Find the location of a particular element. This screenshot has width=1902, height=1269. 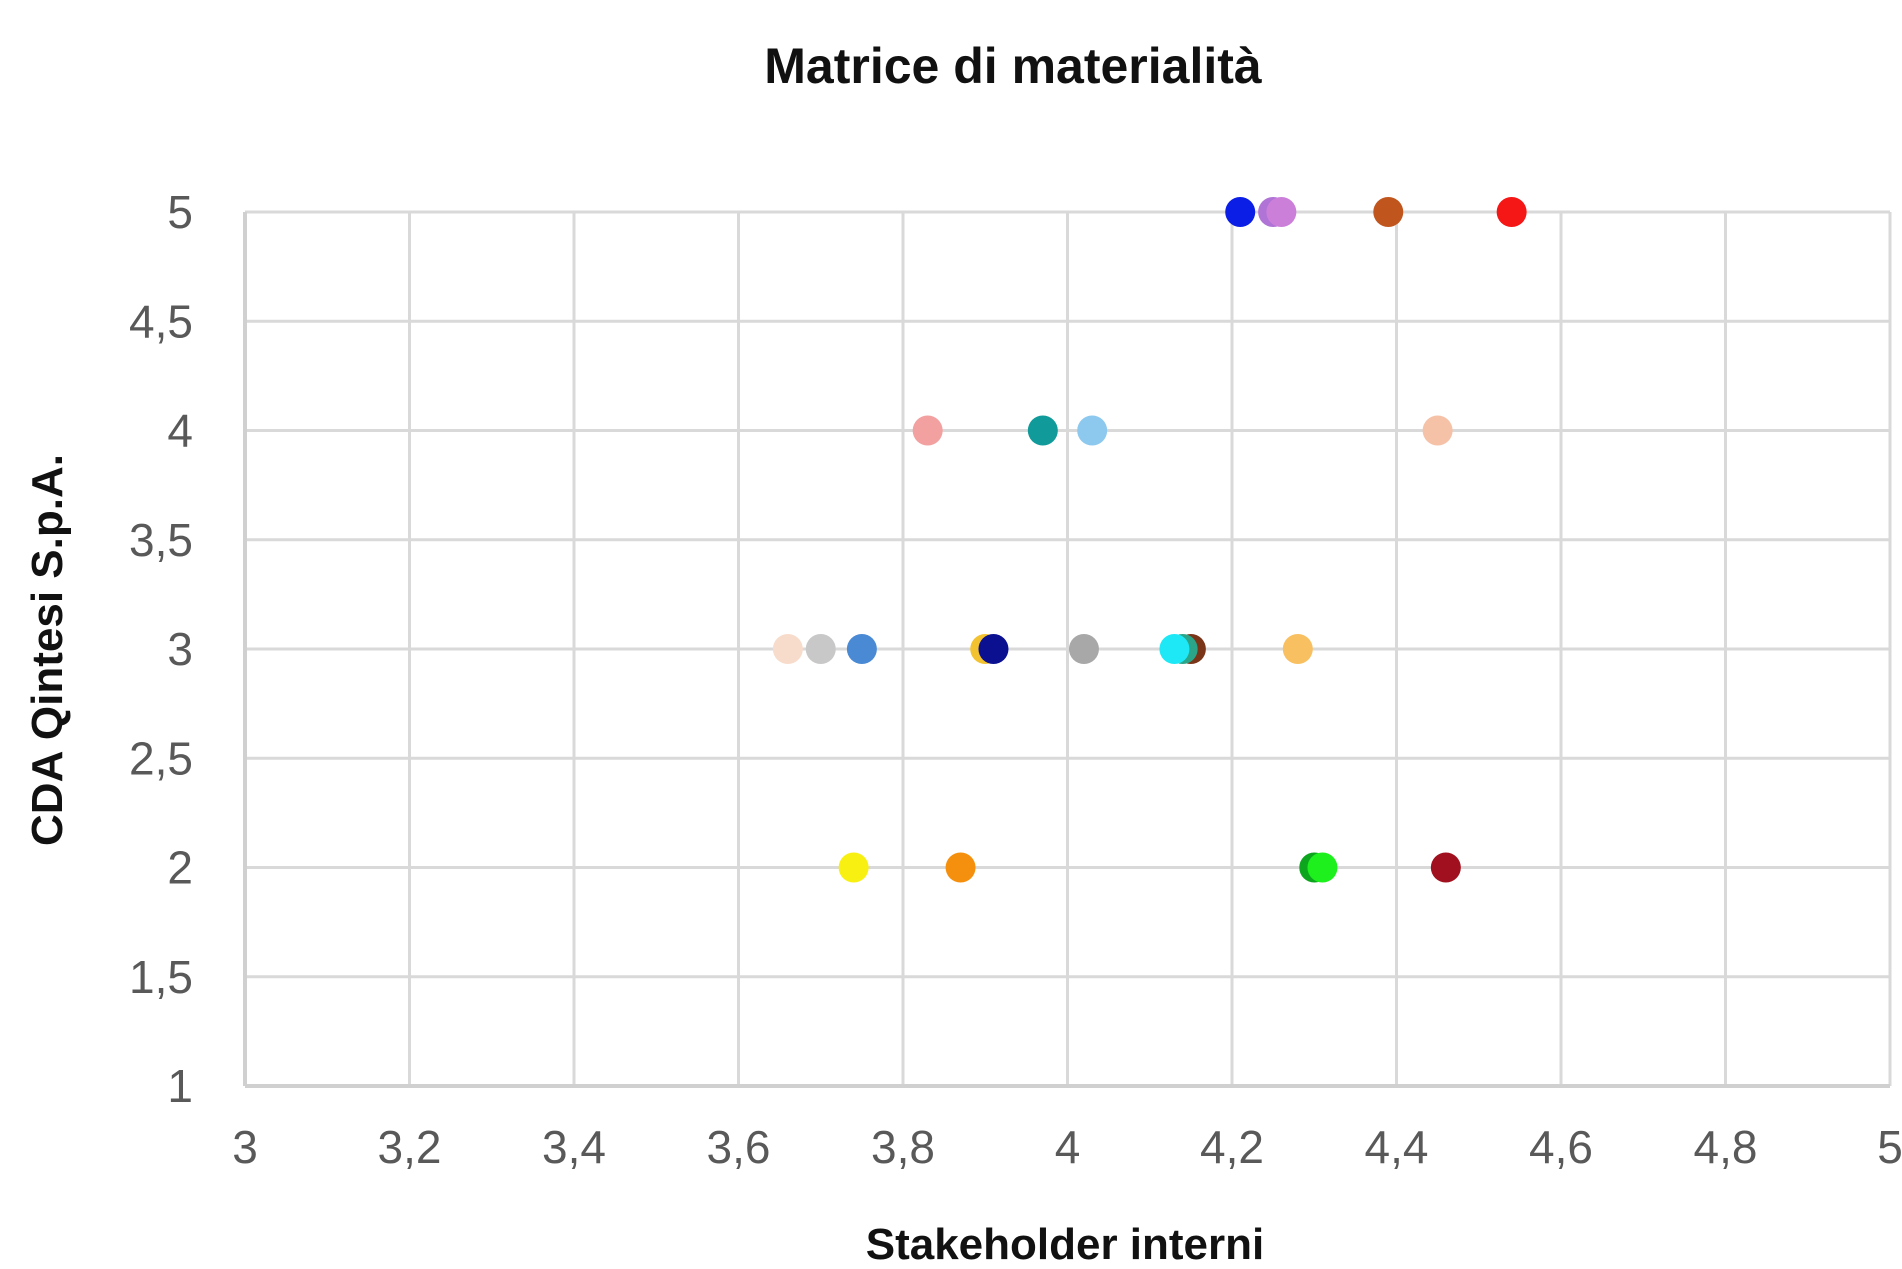

x-tick-label: 4,2 is located at coordinates (1232, 1147).